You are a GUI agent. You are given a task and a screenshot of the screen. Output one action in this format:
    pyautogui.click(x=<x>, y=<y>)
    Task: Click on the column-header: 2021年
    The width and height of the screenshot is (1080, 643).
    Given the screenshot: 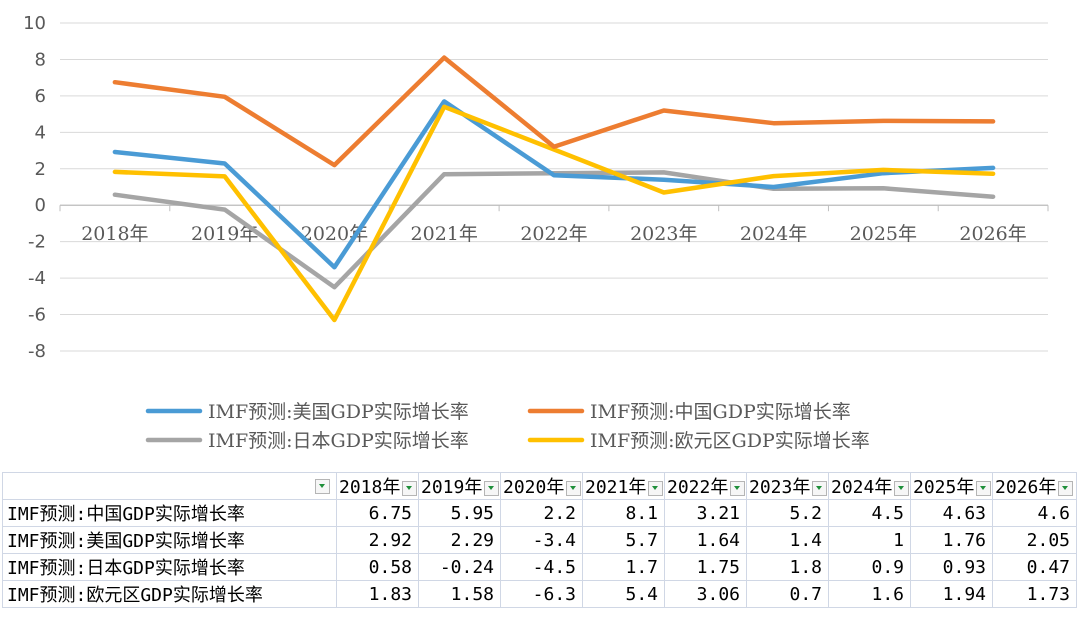 What is the action you would take?
    pyautogui.click(x=623, y=486)
    